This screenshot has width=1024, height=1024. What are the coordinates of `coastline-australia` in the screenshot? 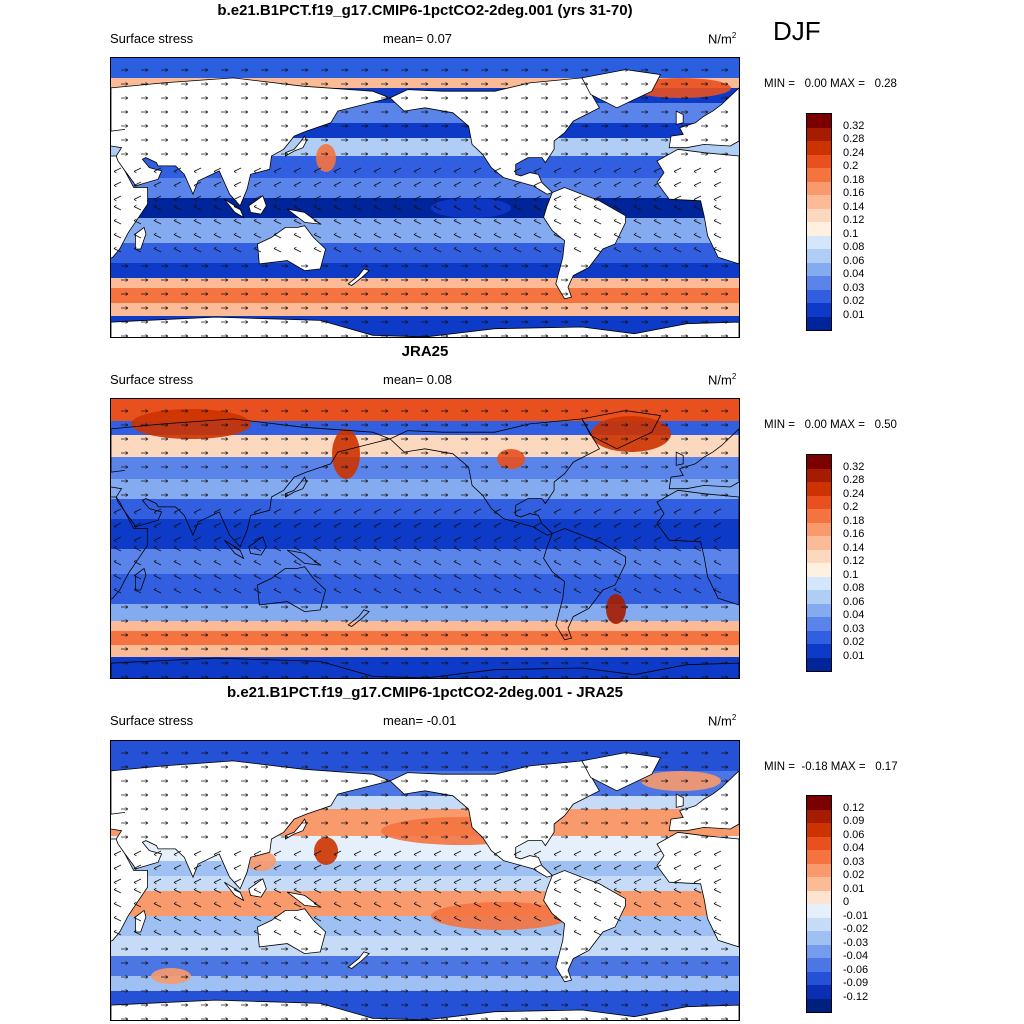 It's located at (292, 248).